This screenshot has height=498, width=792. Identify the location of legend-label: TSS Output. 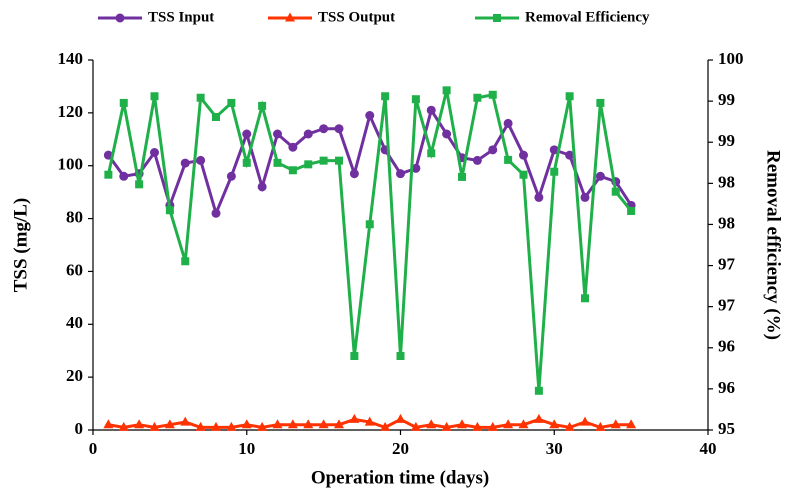
(356, 17).